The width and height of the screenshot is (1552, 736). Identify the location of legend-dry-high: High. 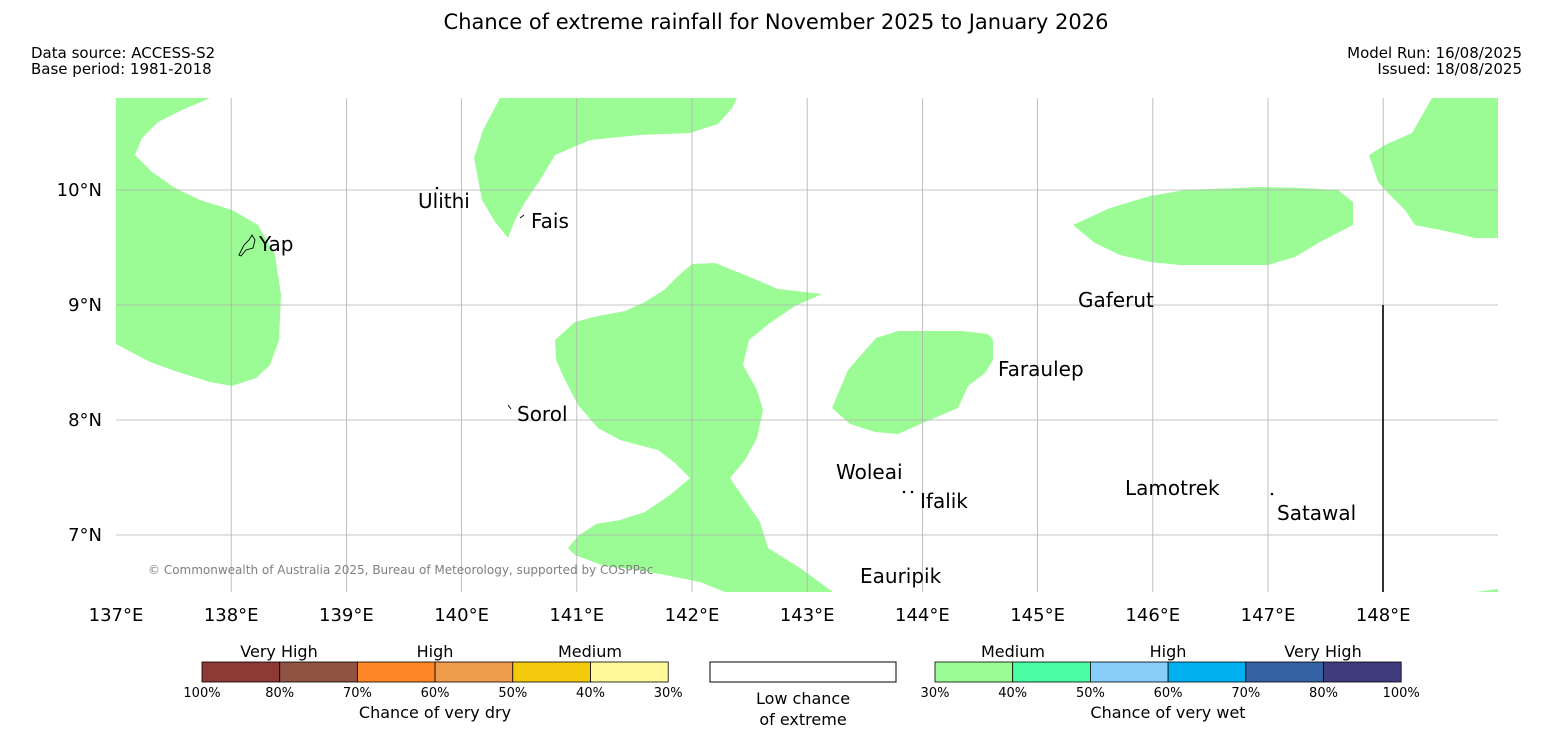
(435, 651).